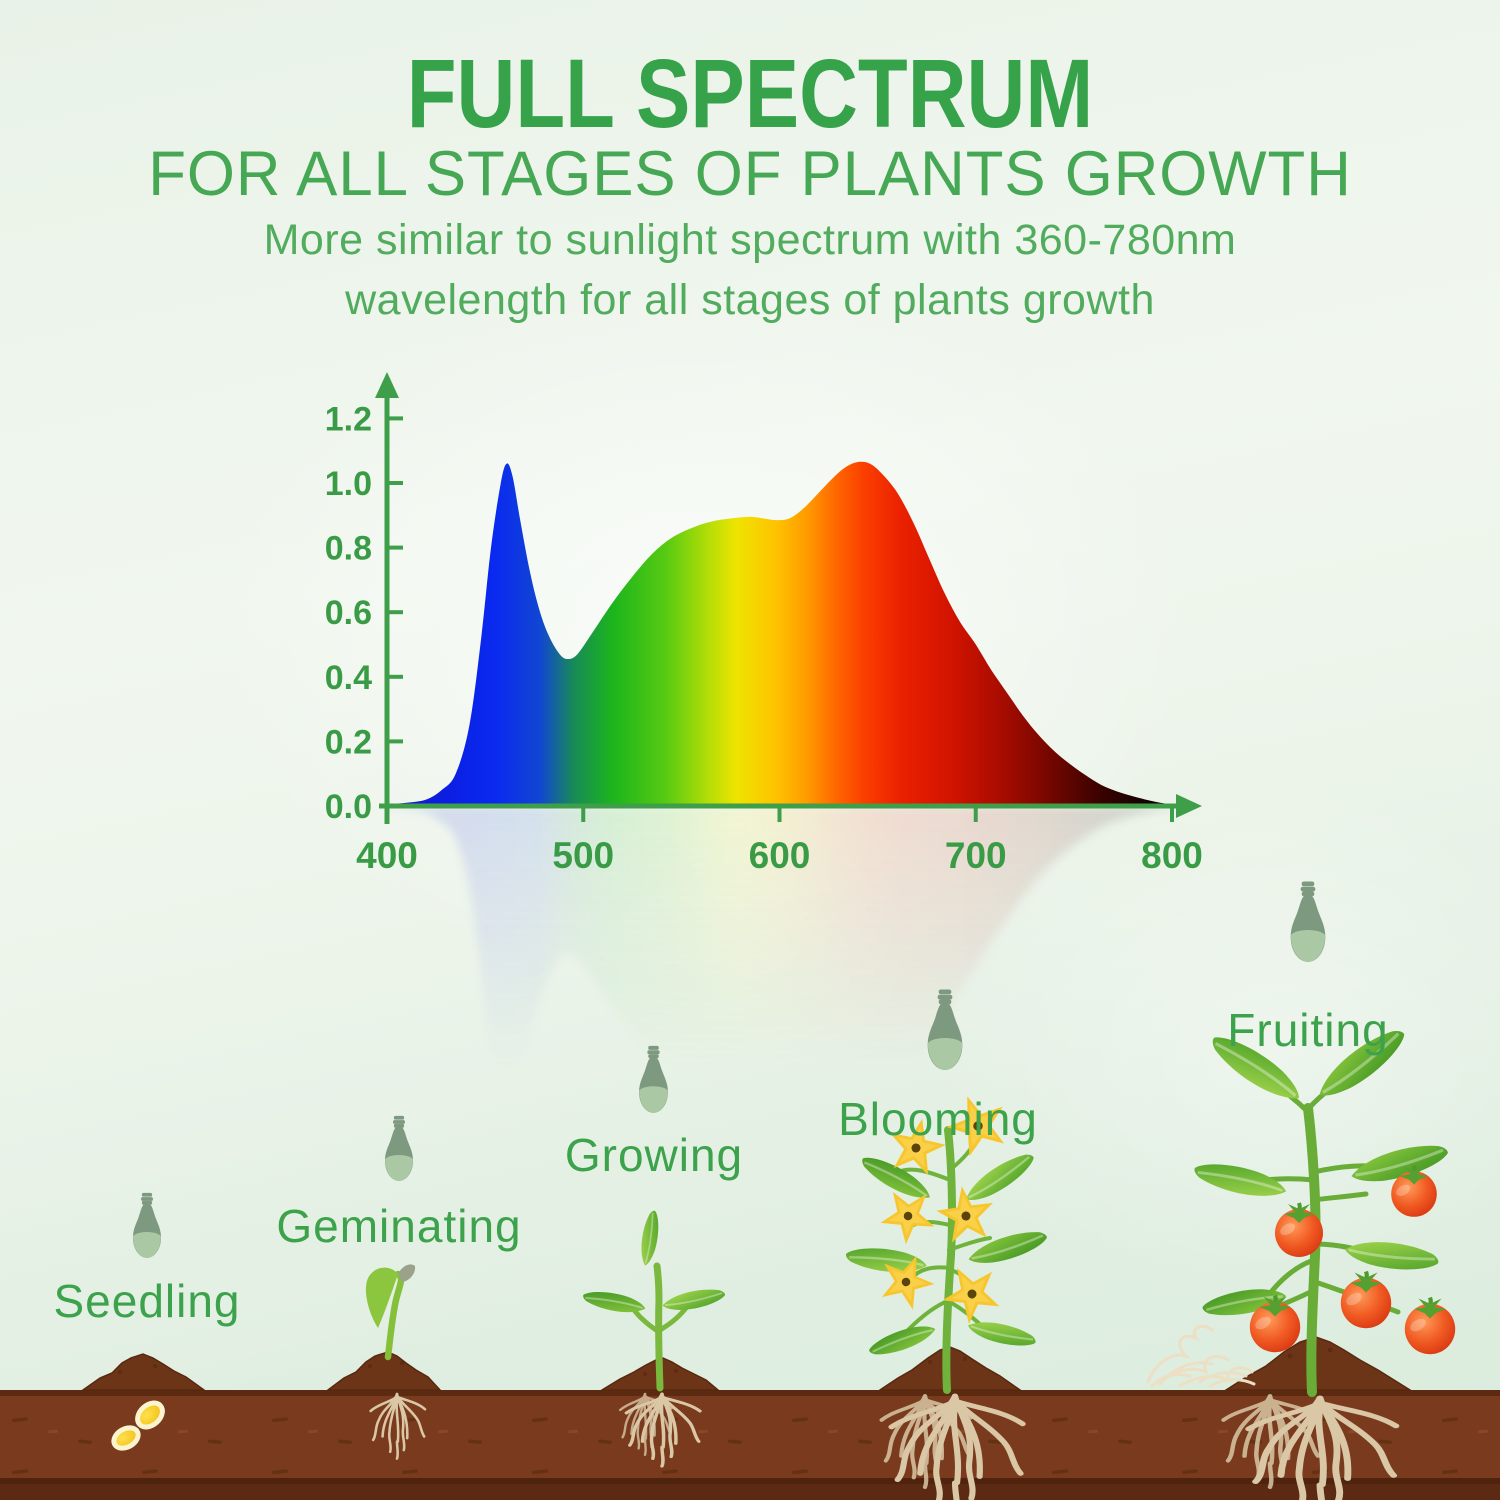 The width and height of the screenshot is (1500, 1500). Describe the element at coordinates (783, 633) in the screenshot. I see `spd-curve` at that location.